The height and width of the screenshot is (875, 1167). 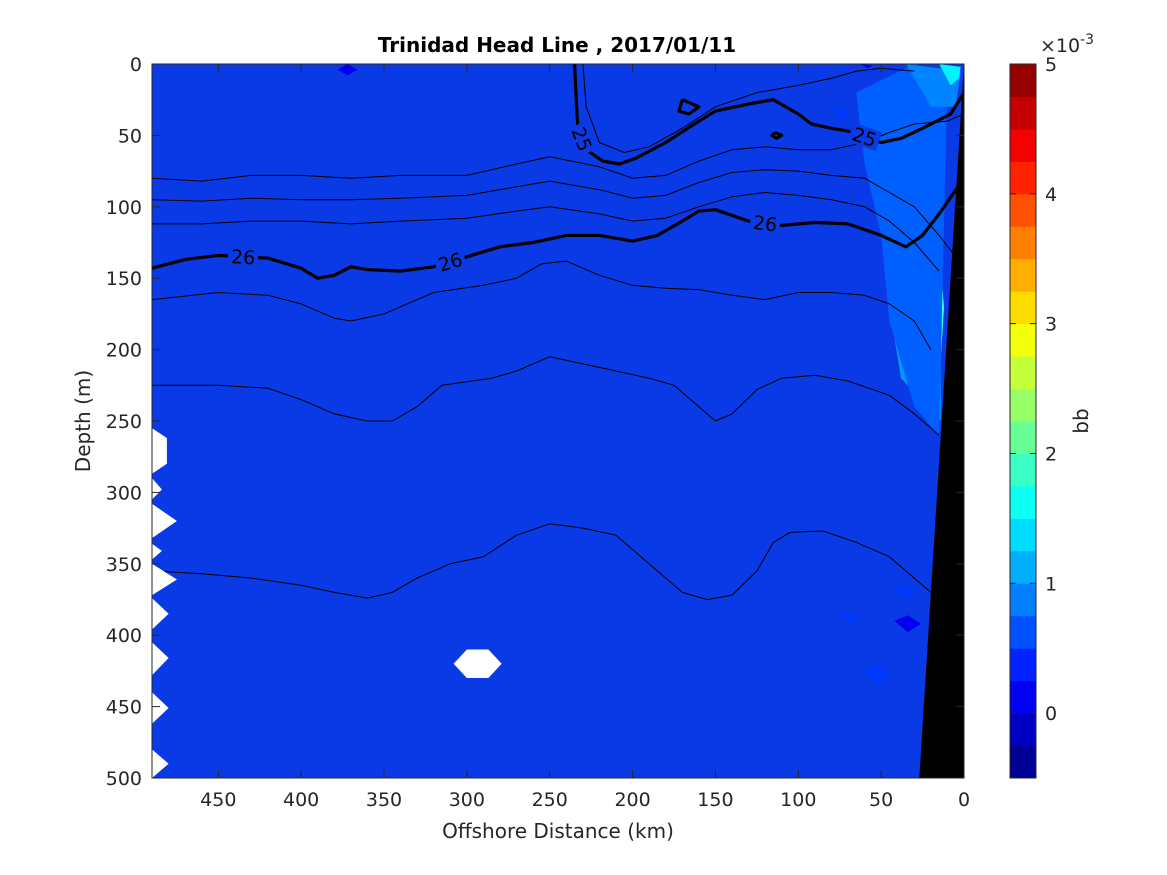 What do you see at coordinates (964, 800) in the screenshot?
I see `x-tick-label: 0` at bounding box center [964, 800].